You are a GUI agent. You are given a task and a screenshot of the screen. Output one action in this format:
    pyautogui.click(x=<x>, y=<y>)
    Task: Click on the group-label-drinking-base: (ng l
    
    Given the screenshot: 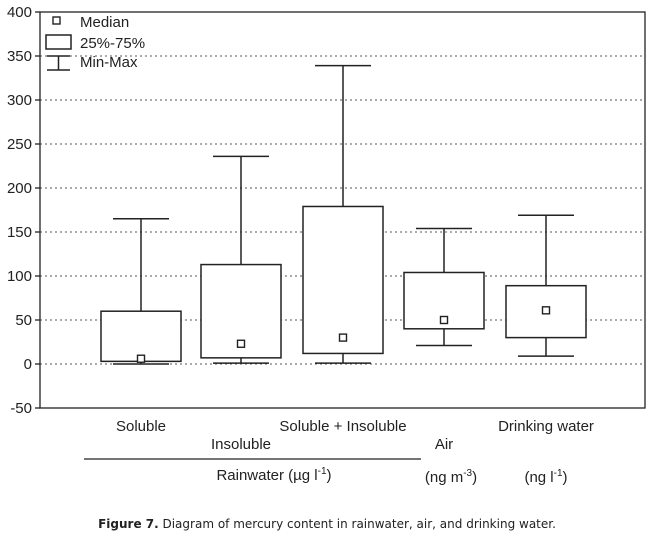 What is the action you would take?
    pyautogui.click(x=538, y=477)
    